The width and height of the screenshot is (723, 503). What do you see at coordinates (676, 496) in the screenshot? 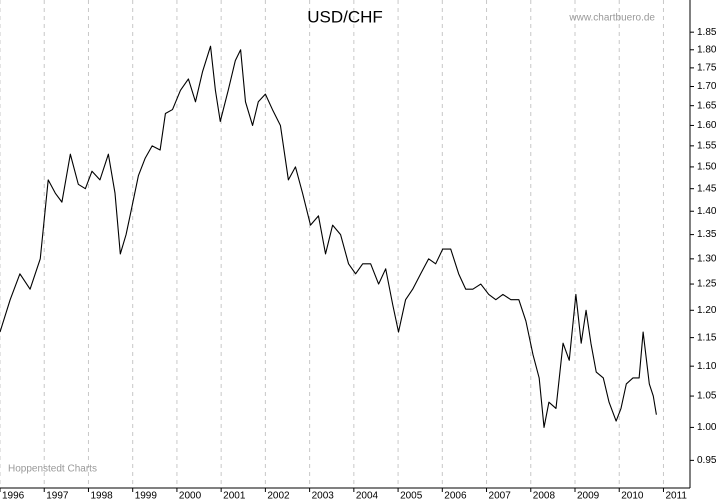
I see `x-tick-label: 2011` at bounding box center [676, 496].